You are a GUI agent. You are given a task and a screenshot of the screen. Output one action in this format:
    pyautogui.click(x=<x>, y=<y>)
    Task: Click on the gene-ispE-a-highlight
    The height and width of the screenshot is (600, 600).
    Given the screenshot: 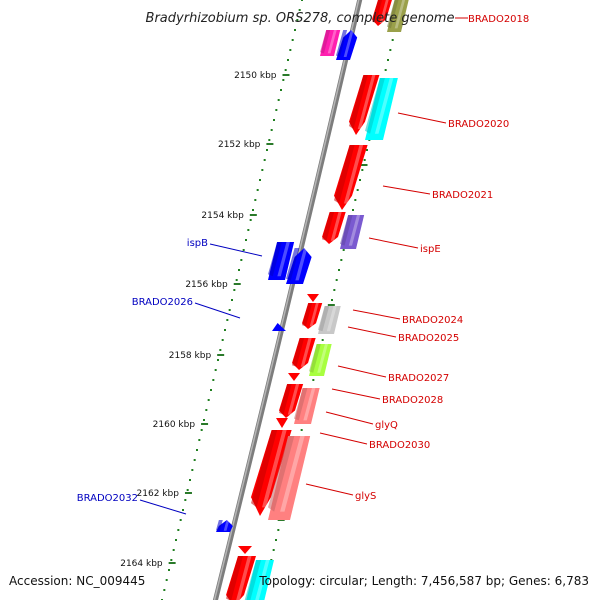 What is the action you would take?
    pyautogui.click(x=336, y=226)
    